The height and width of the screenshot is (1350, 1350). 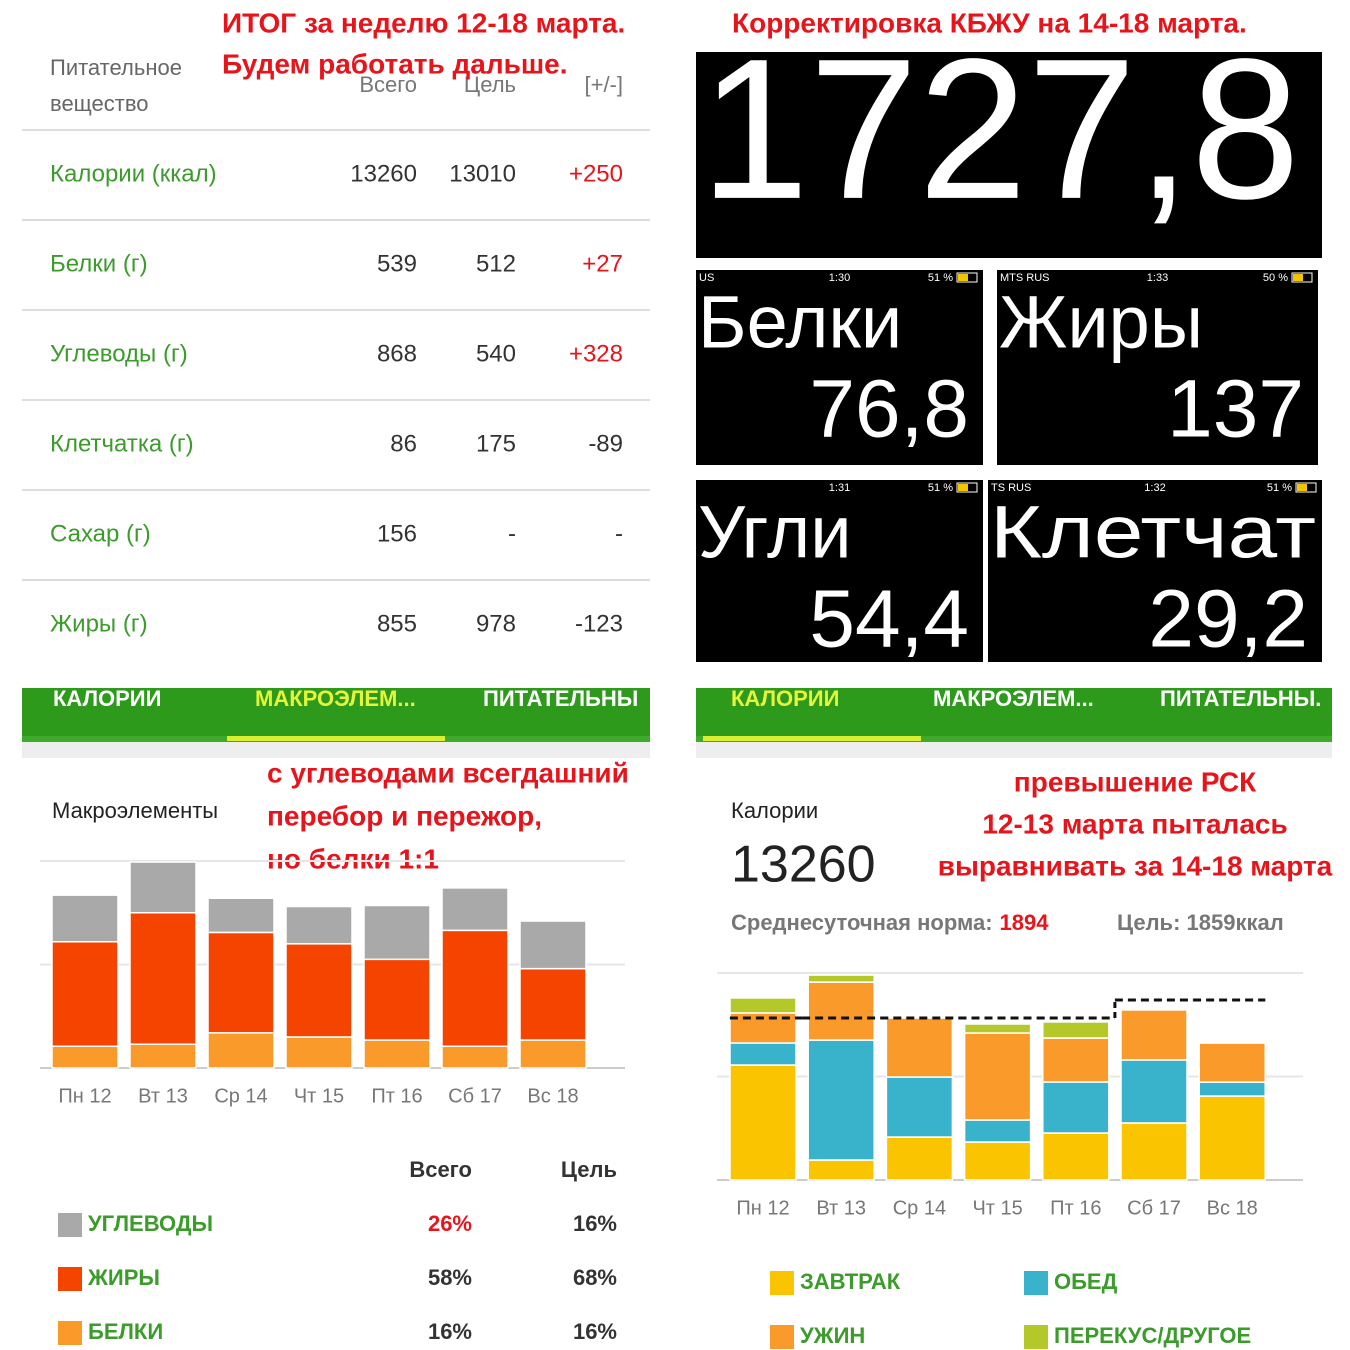 I want to click on total-calories: 13260, so click(x=803, y=865).